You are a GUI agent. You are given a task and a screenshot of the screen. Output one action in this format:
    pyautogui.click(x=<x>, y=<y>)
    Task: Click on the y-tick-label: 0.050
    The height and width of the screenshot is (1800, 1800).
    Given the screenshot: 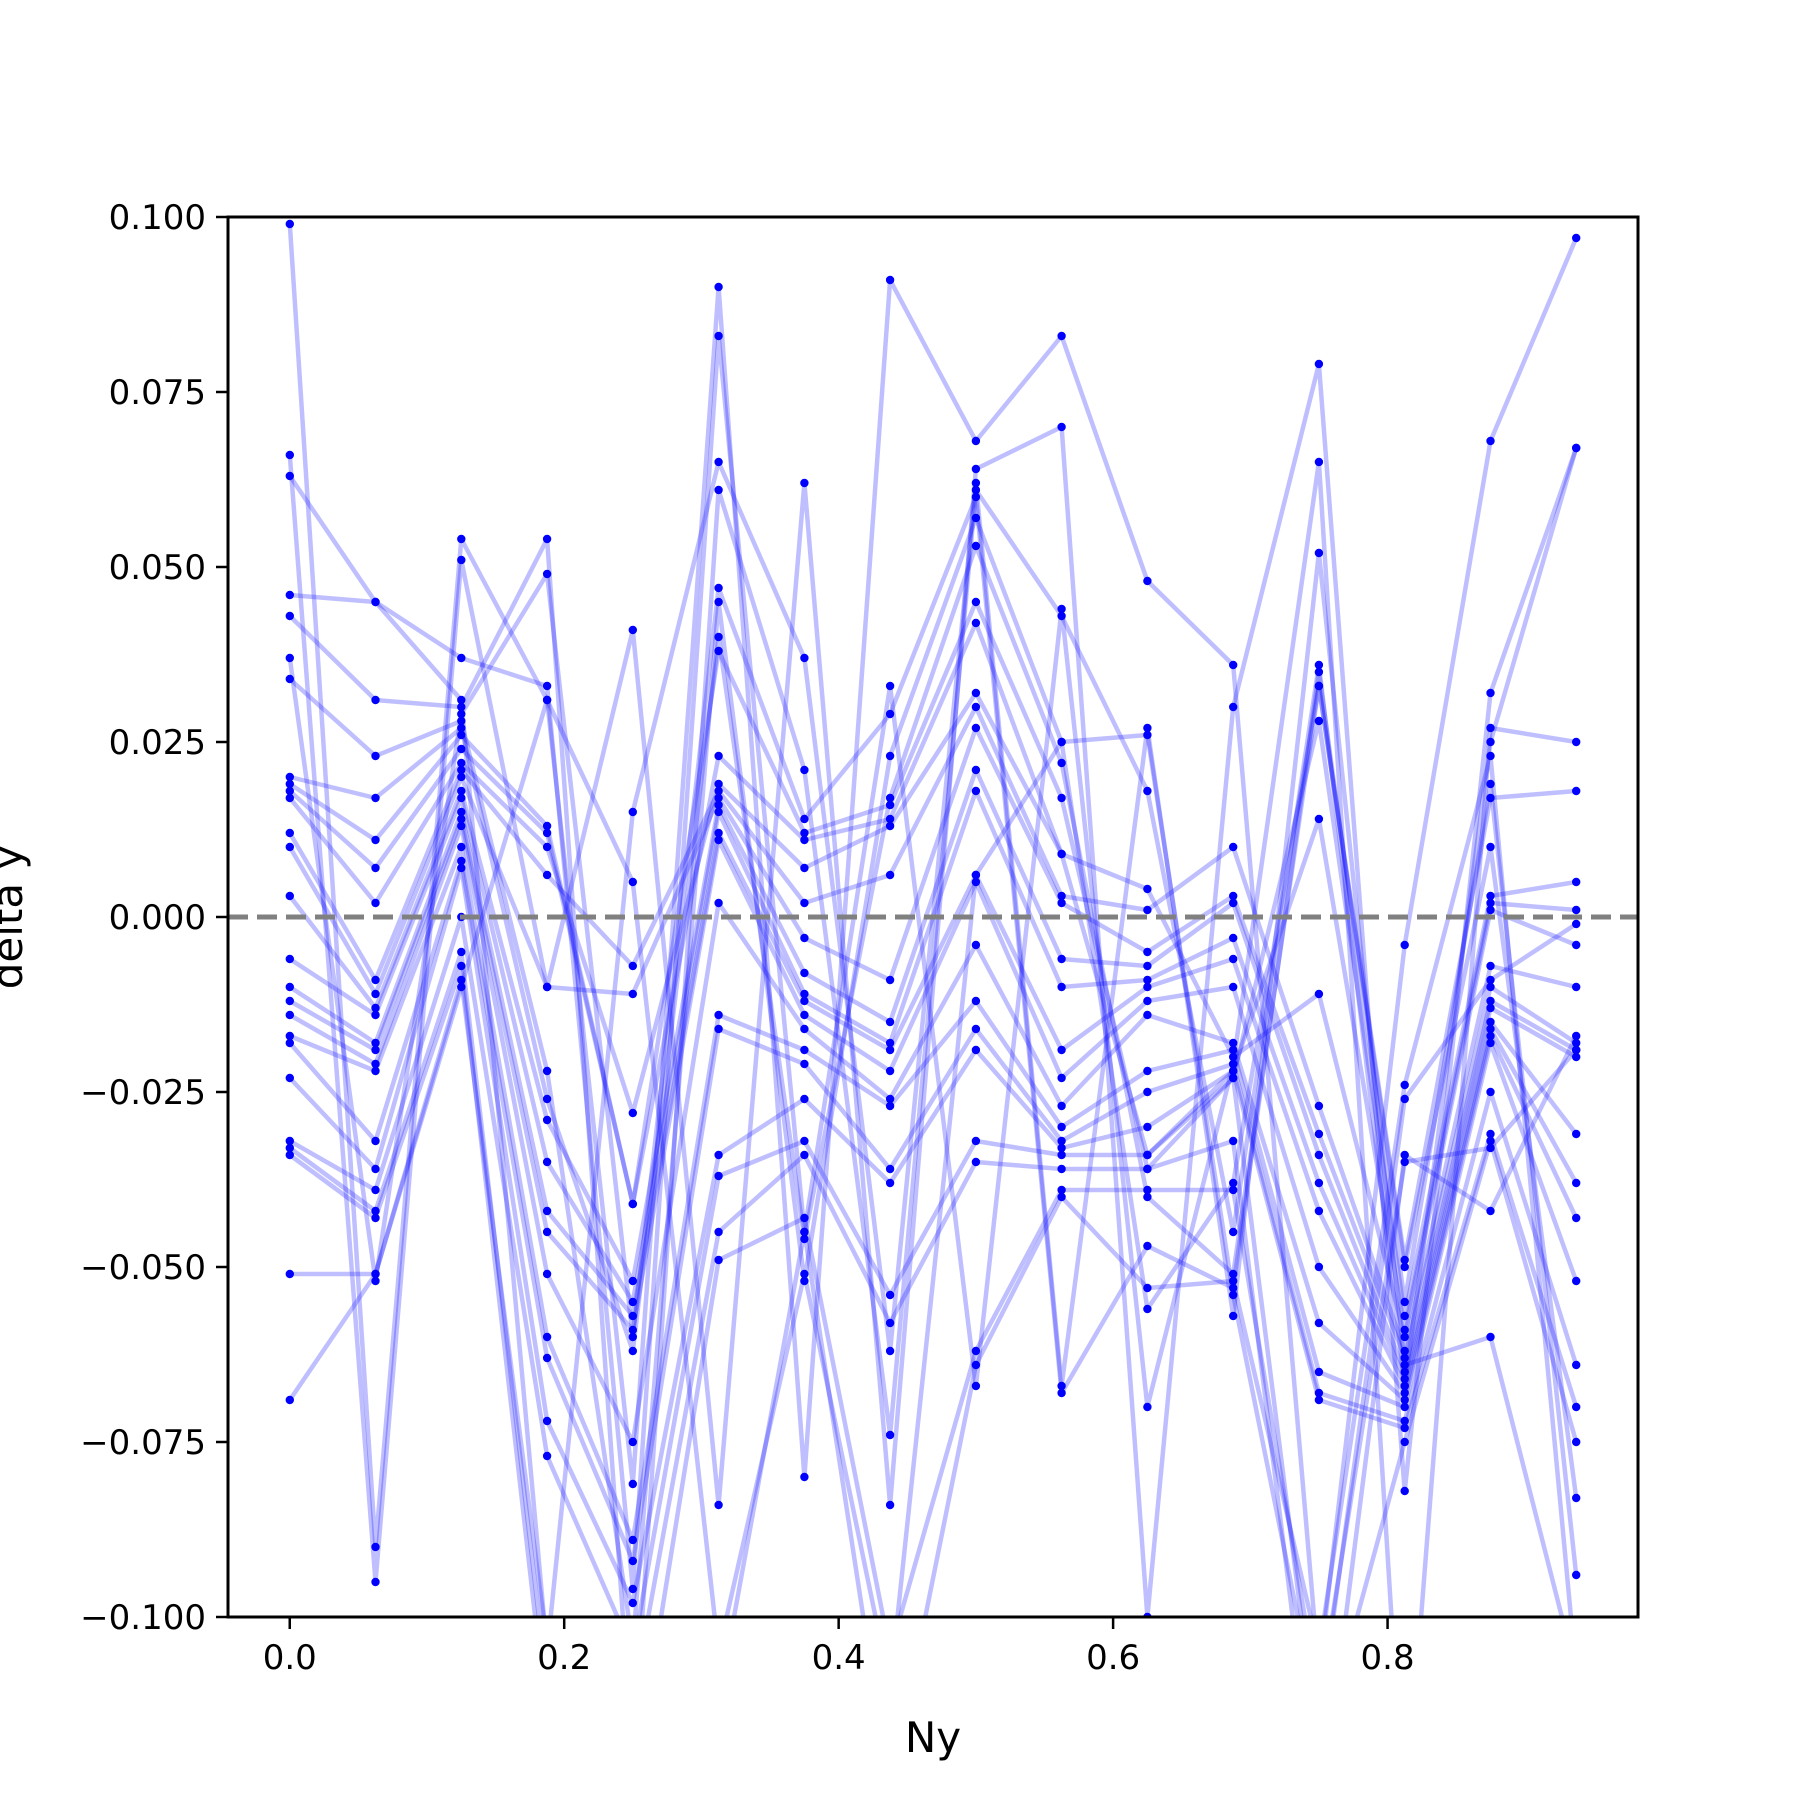 What is the action you would take?
    pyautogui.click(x=157, y=568)
    